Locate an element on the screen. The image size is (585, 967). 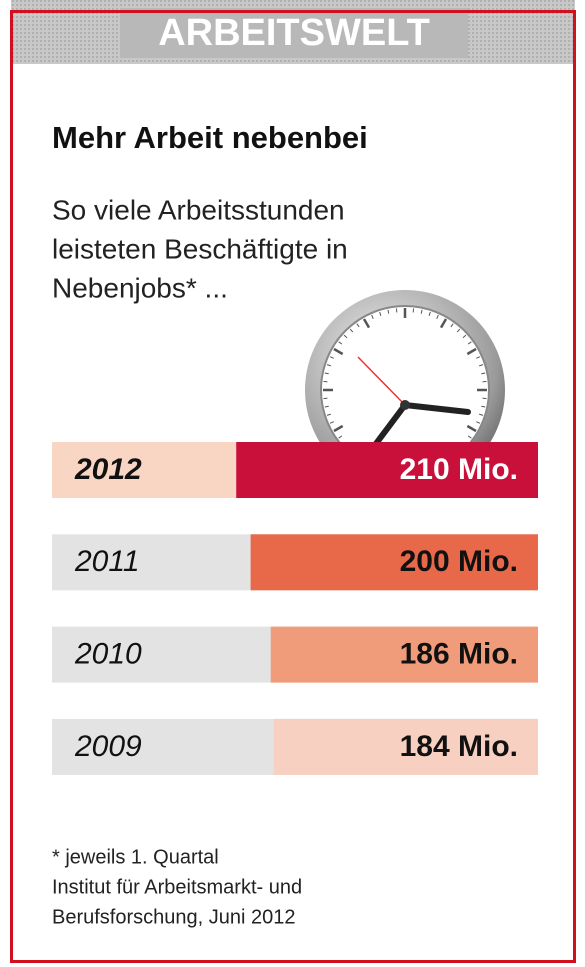
clock is located at coordinates (405, 390).